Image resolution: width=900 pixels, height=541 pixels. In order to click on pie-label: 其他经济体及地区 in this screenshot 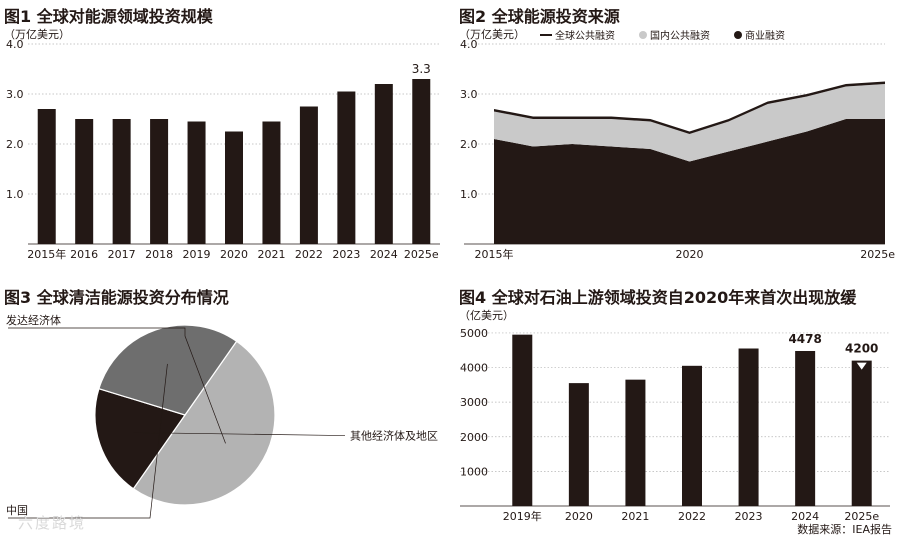, I will do `click(394, 436)`.